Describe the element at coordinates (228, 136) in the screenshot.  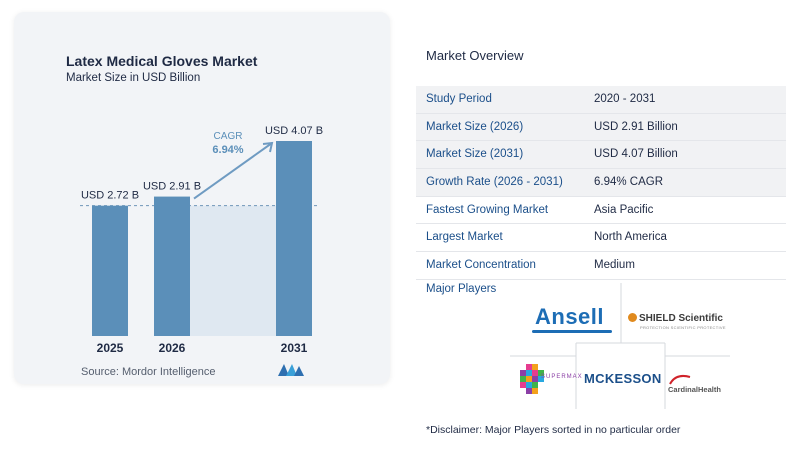
I see `cagr-label: CAGR` at that location.